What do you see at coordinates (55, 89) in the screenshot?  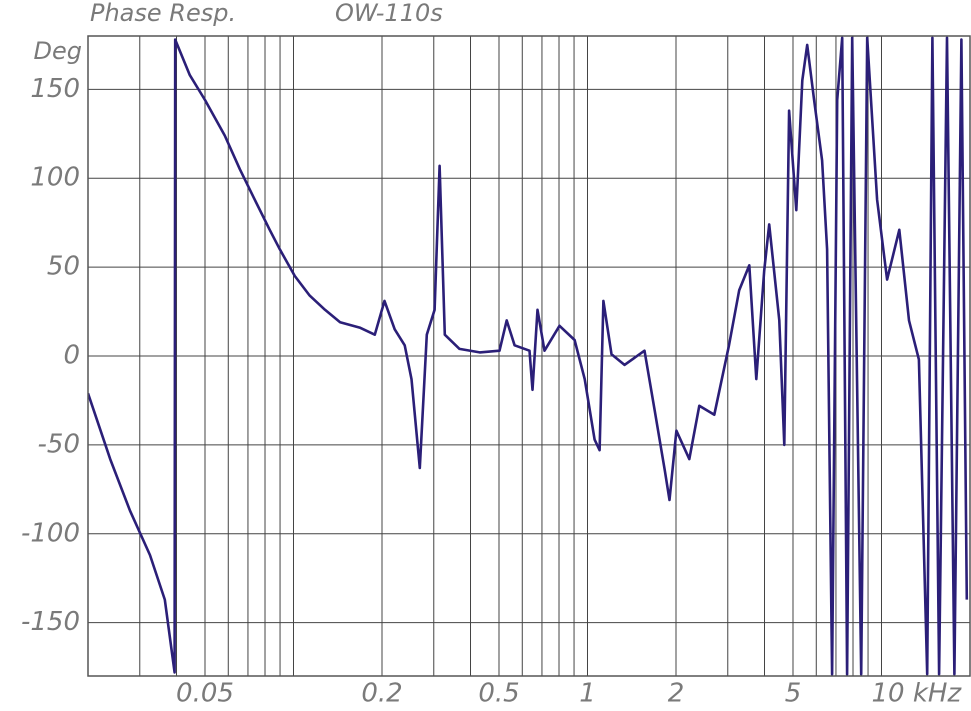 I see `y-tick-label: 150` at bounding box center [55, 89].